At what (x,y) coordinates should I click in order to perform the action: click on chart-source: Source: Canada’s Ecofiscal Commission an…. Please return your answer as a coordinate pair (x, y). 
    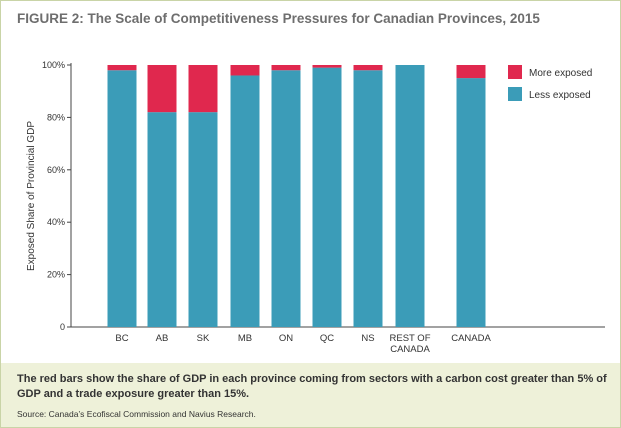
    Looking at the image, I should click on (136, 414).